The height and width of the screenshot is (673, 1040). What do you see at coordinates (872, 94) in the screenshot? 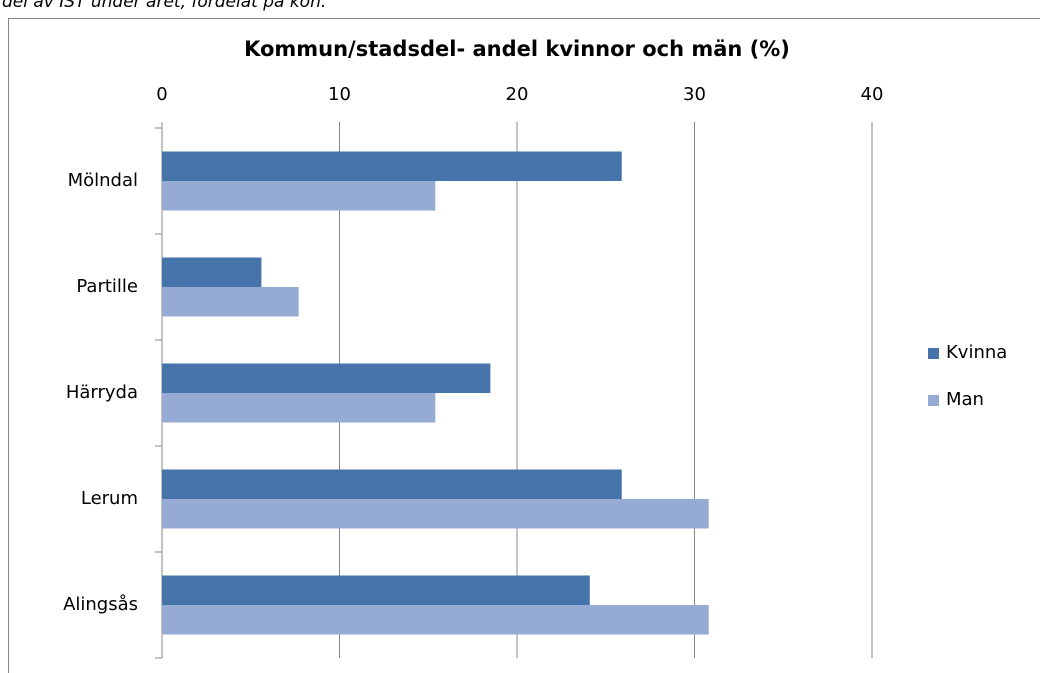
I see `x-tick-label: 40` at bounding box center [872, 94].